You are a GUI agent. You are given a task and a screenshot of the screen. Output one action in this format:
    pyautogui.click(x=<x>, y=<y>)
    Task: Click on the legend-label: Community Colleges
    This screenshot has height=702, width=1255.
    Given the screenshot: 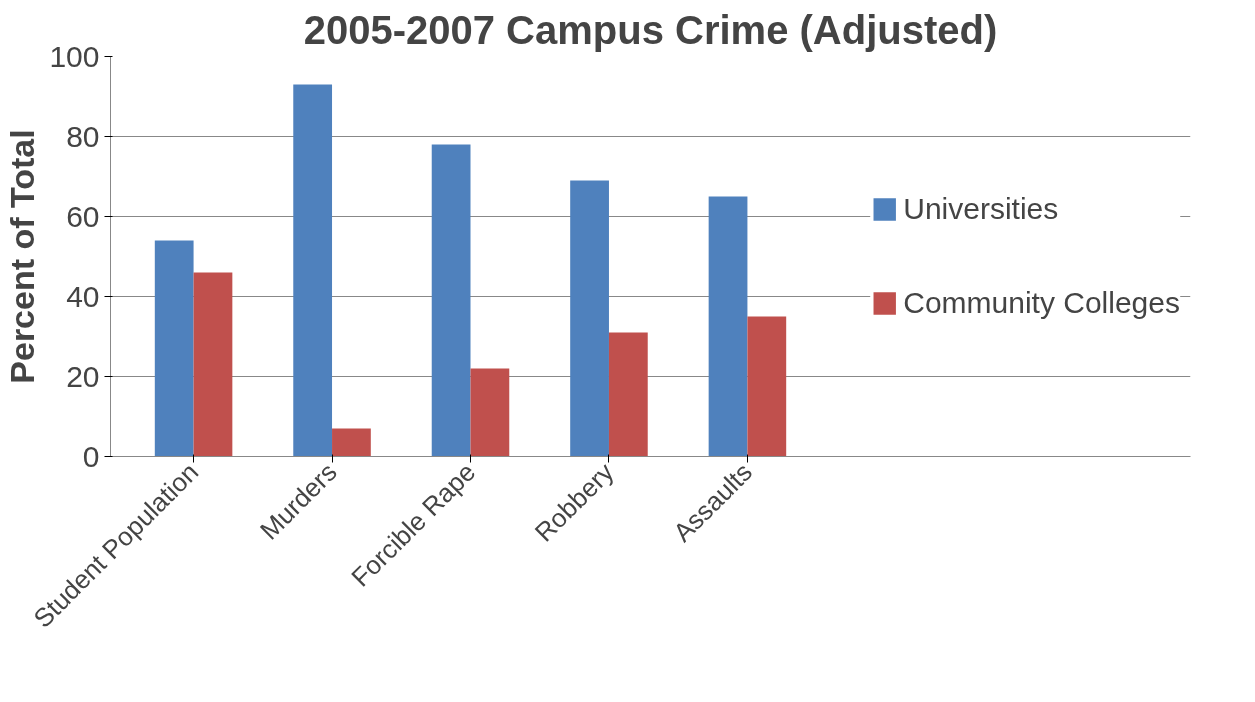 What is the action you would take?
    pyautogui.click(x=1041, y=303)
    